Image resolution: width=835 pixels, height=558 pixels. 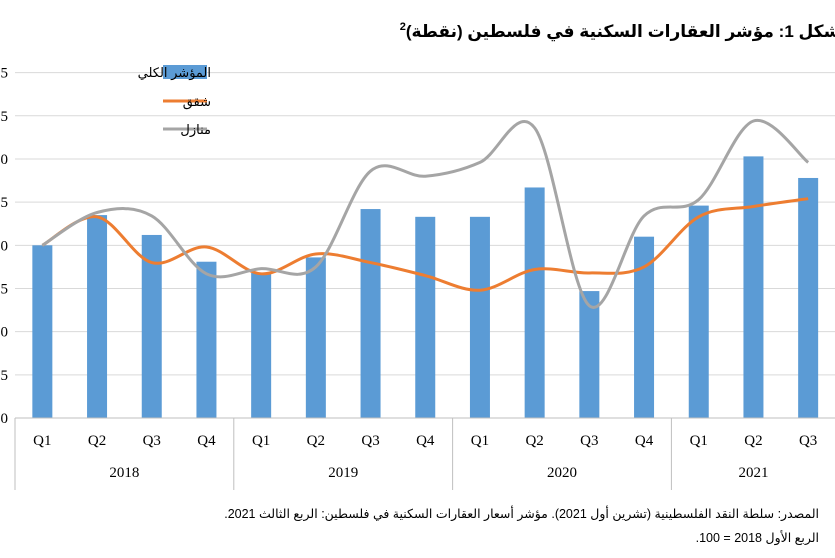 I want to click on legend: المؤشر الكلي شقق منازل, so click(x=174, y=101).